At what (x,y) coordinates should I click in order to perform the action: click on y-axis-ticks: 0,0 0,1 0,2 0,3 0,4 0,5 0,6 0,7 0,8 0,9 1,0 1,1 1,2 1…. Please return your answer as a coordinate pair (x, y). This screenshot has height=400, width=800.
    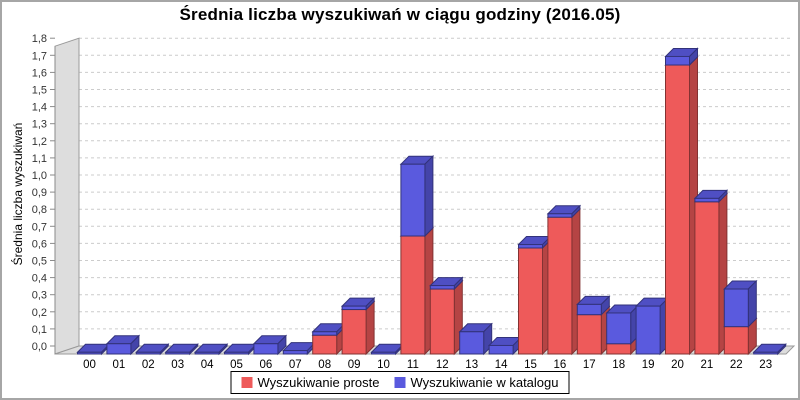
    Looking at the image, I should click on (43, 193).